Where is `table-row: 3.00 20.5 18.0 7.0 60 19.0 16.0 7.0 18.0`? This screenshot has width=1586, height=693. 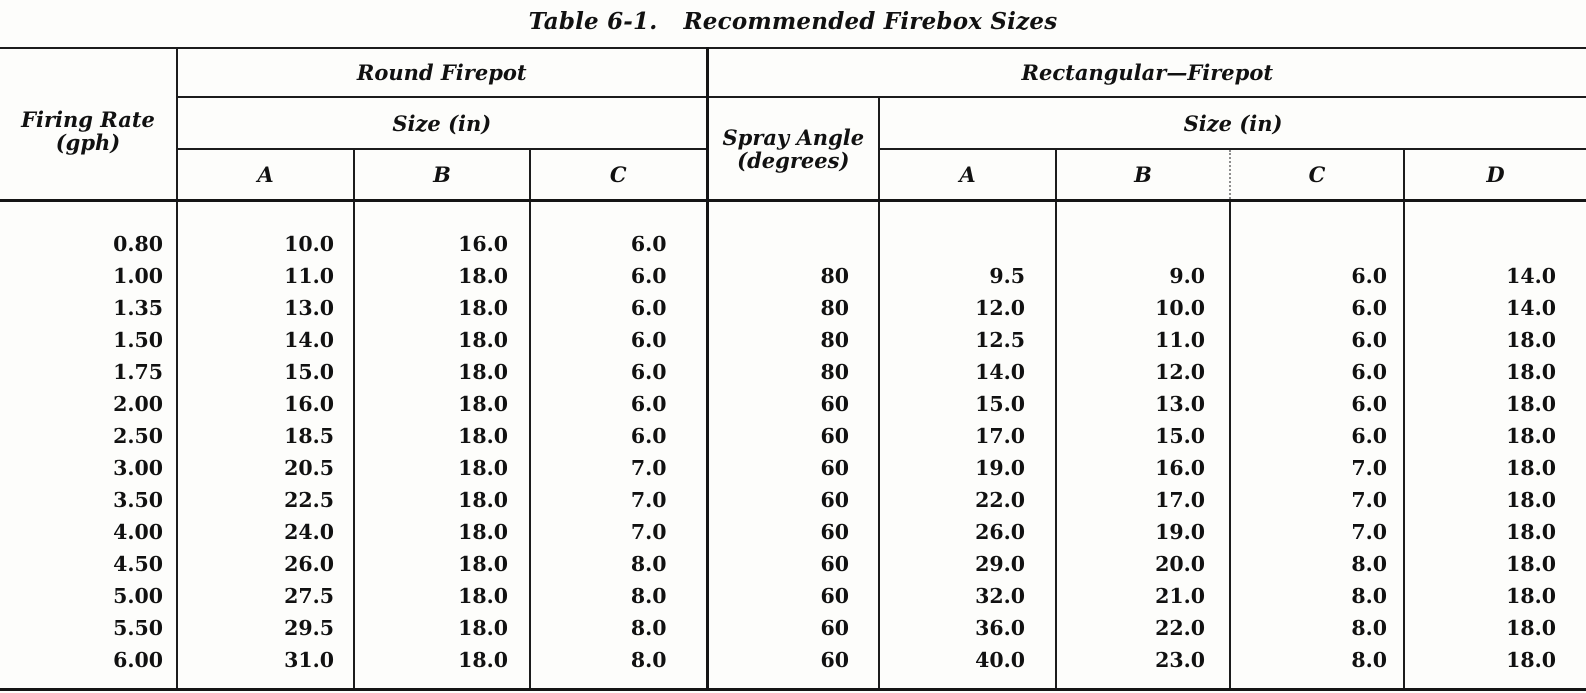
table-row: 3.00 20.5 18.0 7.0 60 19.0 16.0 7.0 18.0 is located at coordinates (793, 468).